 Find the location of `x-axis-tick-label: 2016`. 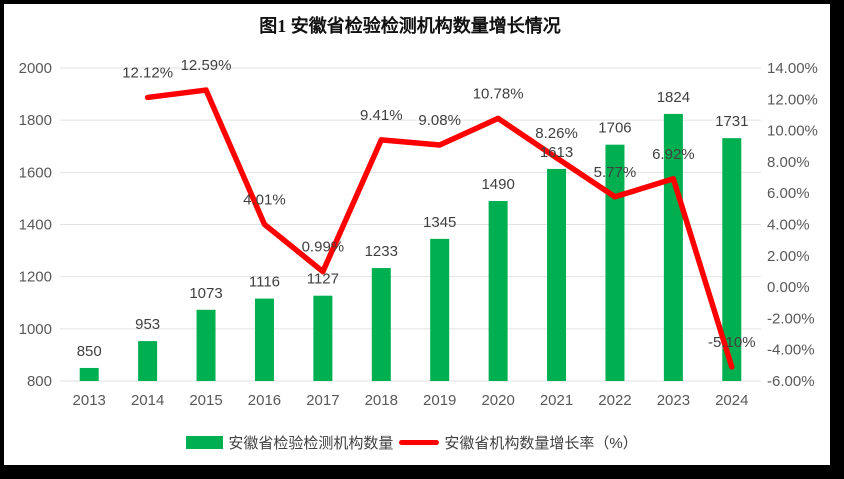

x-axis-tick-label: 2016 is located at coordinates (264, 400).